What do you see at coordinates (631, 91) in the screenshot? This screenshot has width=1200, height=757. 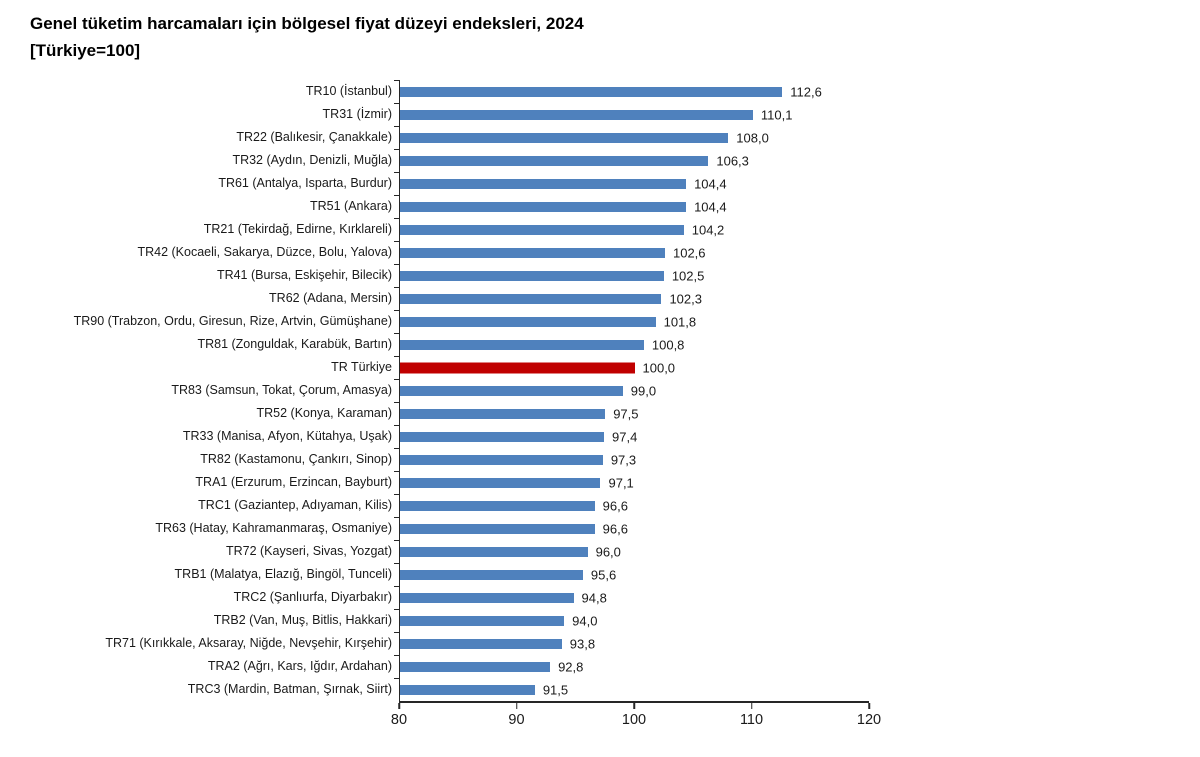 I see `bar-cell: 112,6` at bounding box center [631, 91].